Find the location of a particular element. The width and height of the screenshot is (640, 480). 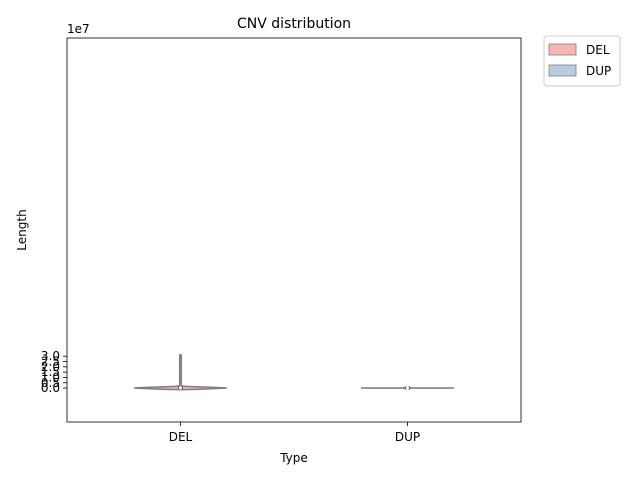

y-tick-label: 1.5 is located at coordinates (50, 372).